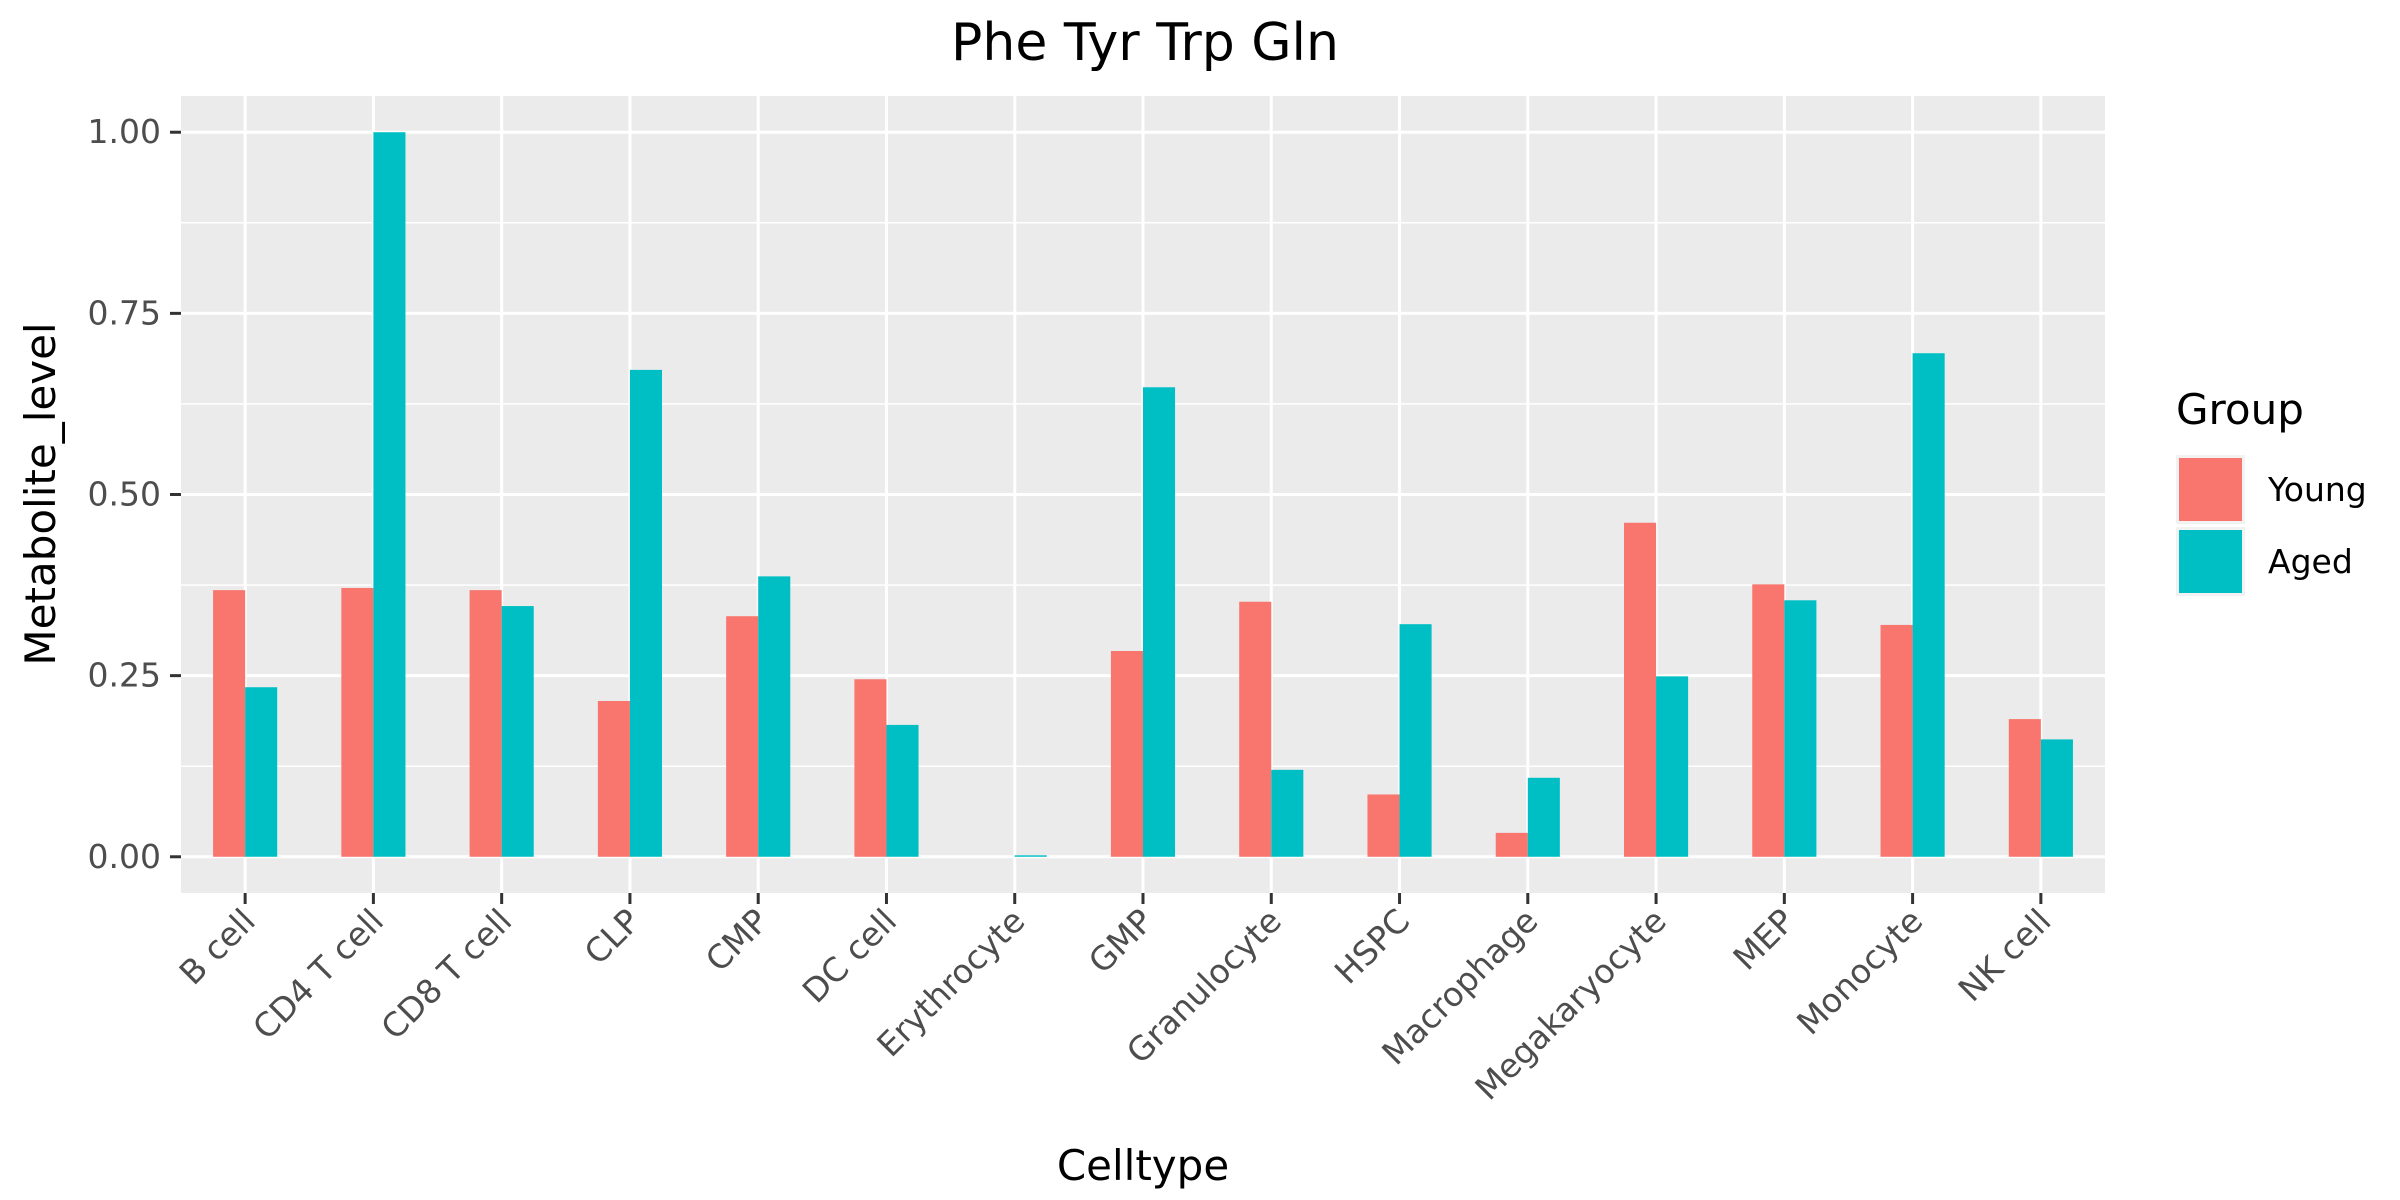 The image size is (2400, 1200). What do you see at coordinates (1287, 813) in the screenshot?
I see `bar-aged-granulocyte` at bounding box center [1287, 813].